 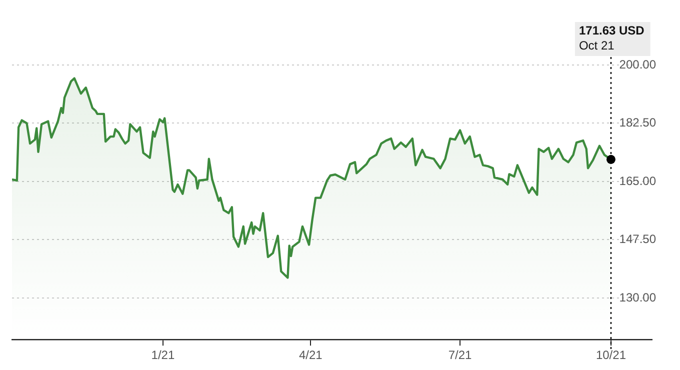 What do you see at coordinates (637, 181) in the screenshot?
I see `y-tick-label: 165.00` at bounding box center [637, 181].